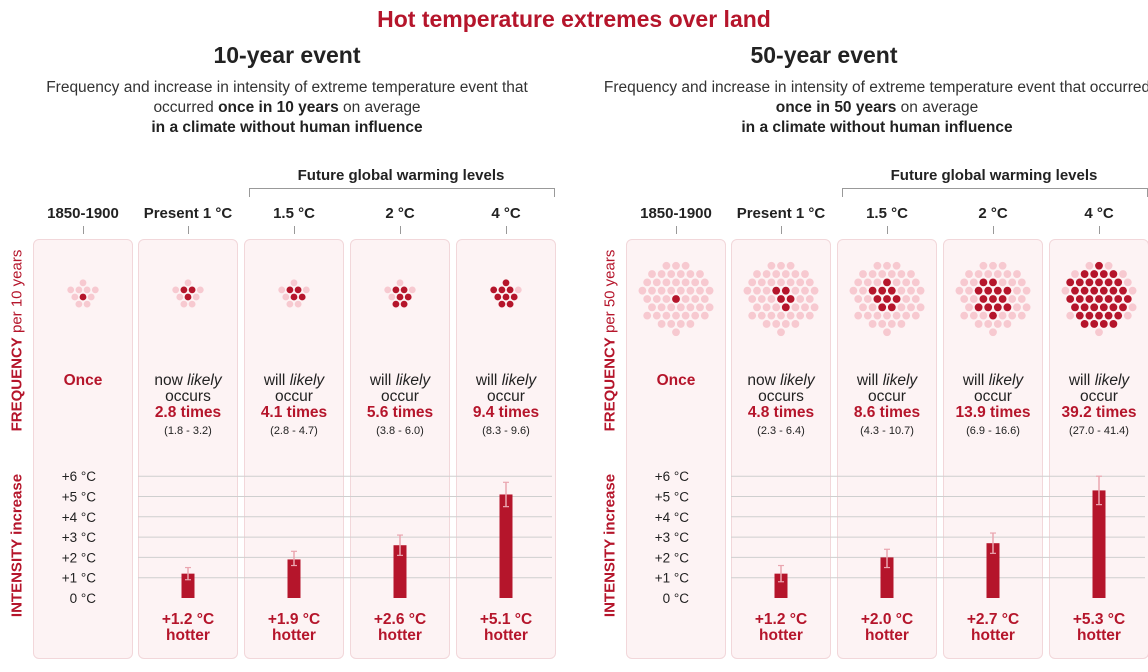 This screenshot has width=1148, height=672. What do you see at coordinates (1097, 381) in the screenshot?
I see `frequency-phrase: will likely` at bounding box center [1097, 381].